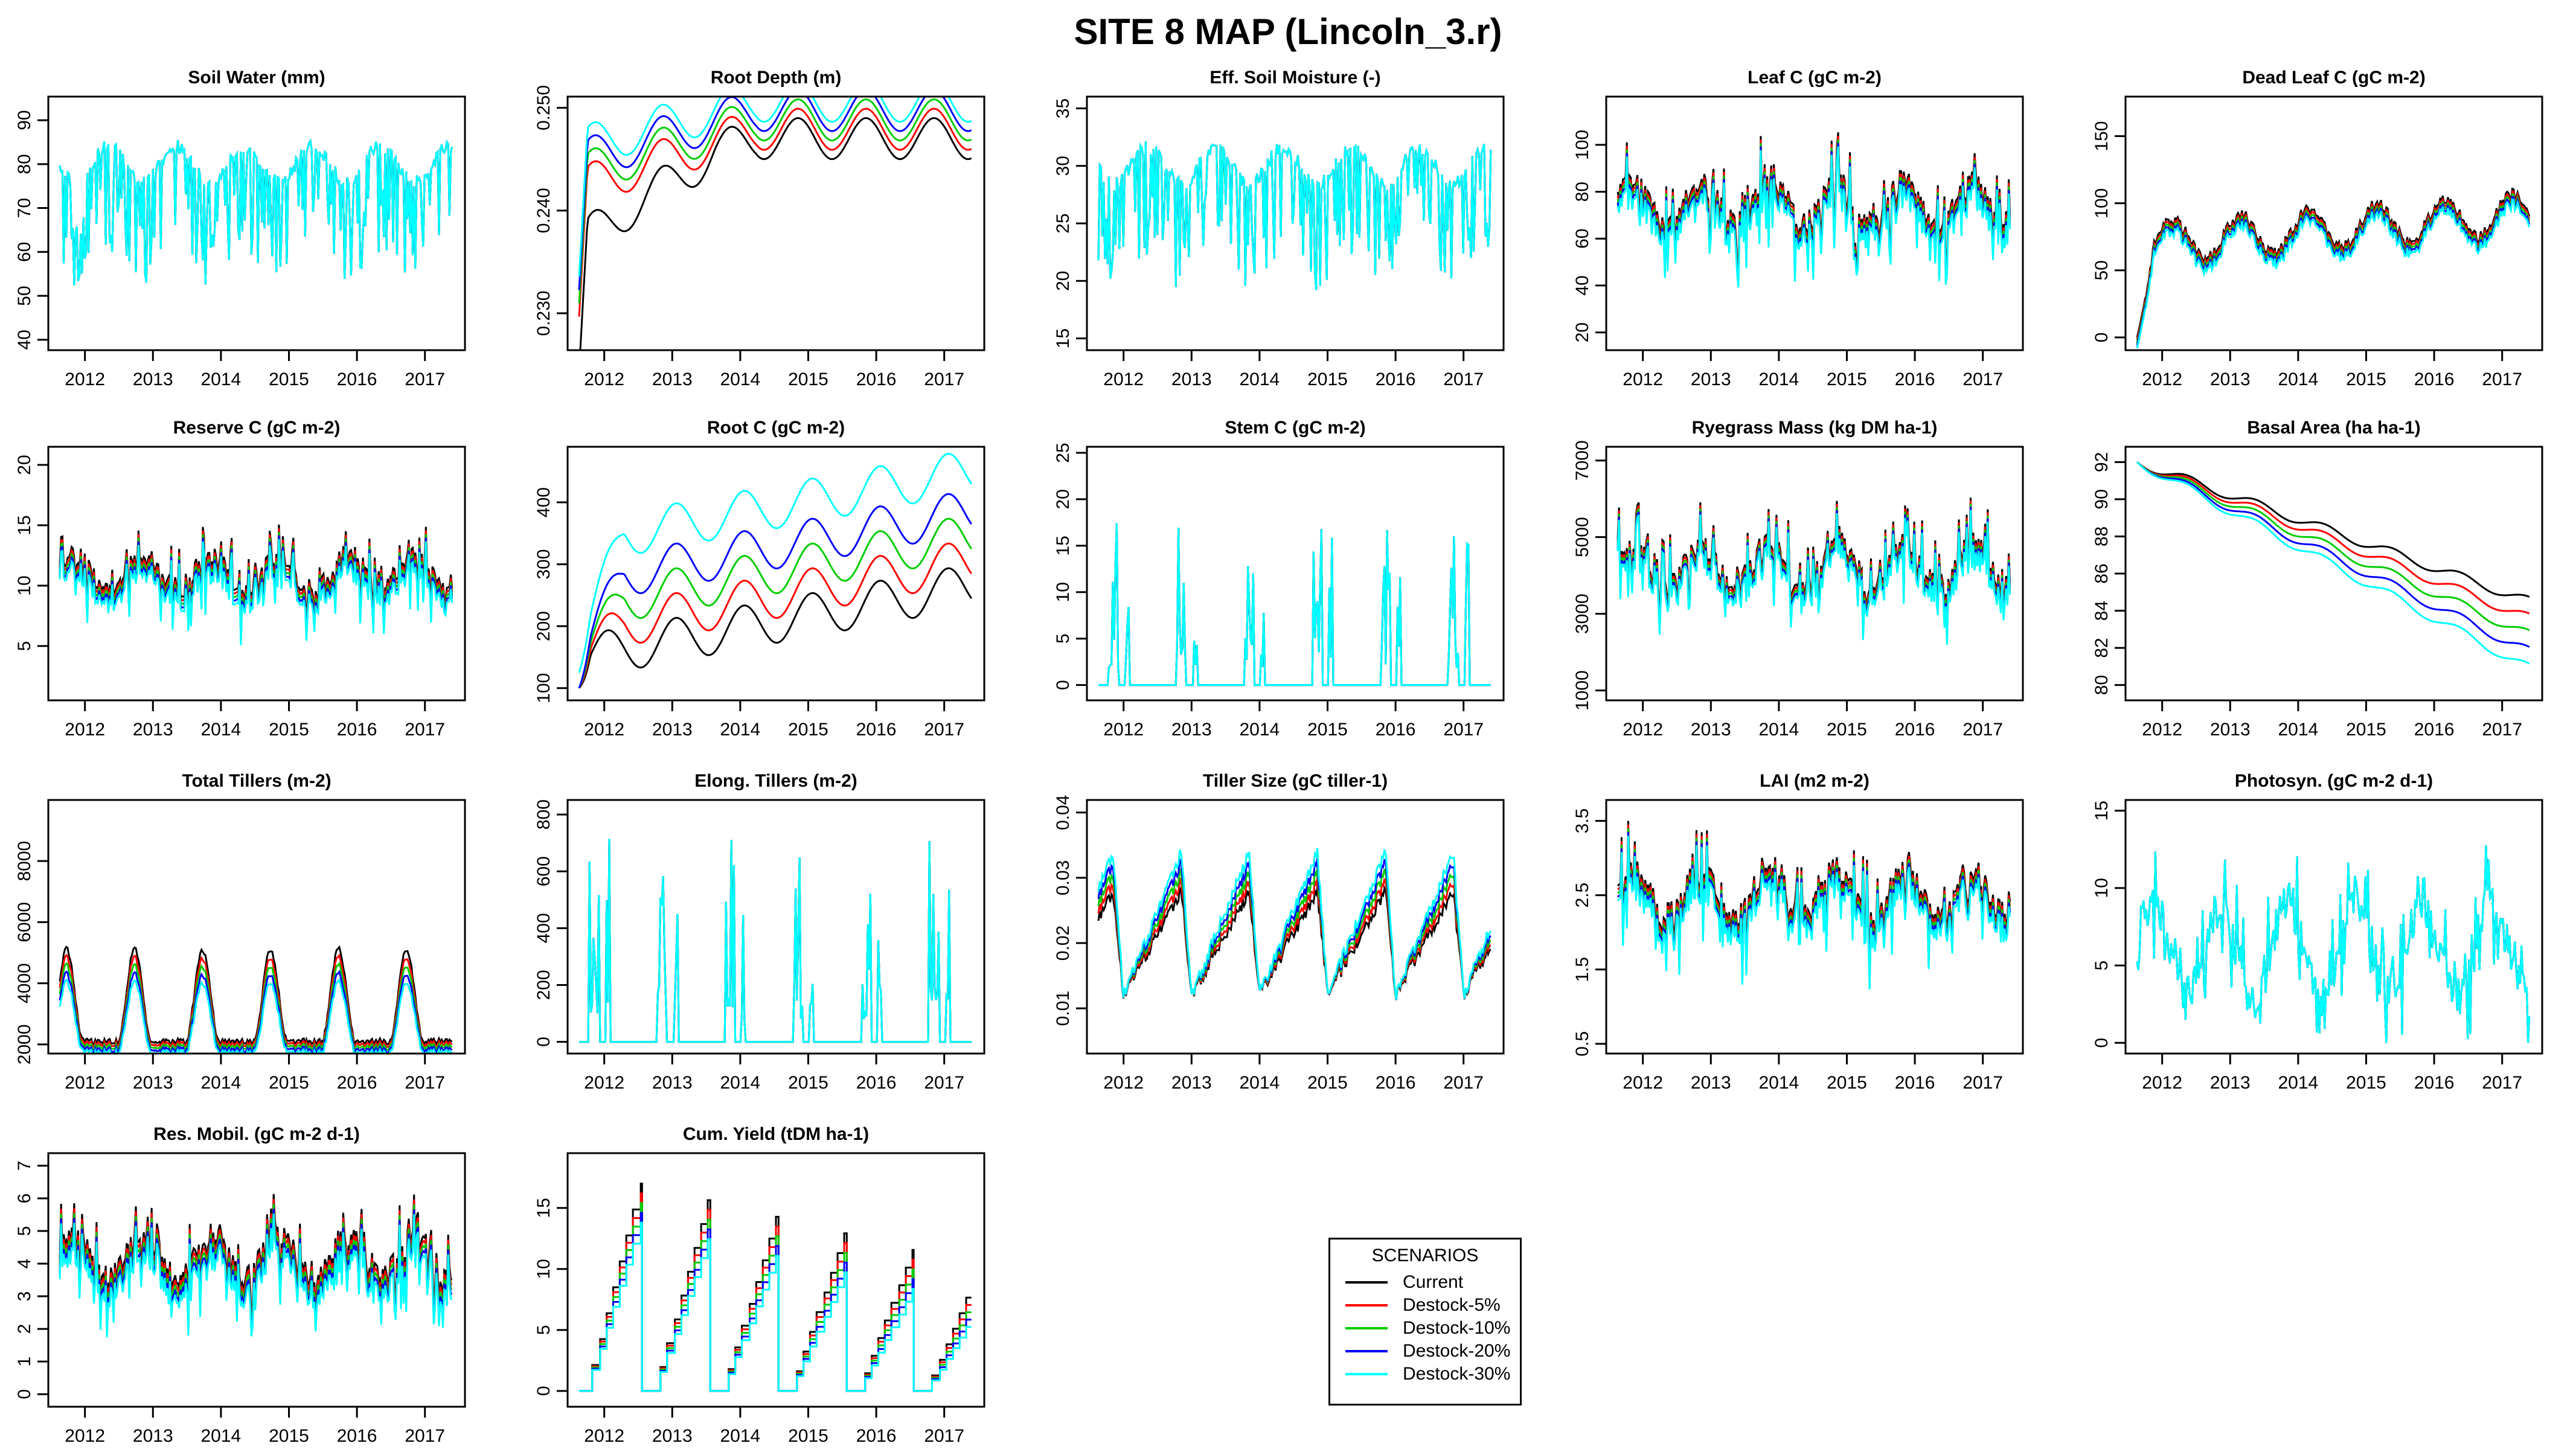 The width and height of the screenshot is (2576, 1449). I want to click on y-tick-label-cum-yield-tdm-ha-1-0: 0, so click(544, 1391).